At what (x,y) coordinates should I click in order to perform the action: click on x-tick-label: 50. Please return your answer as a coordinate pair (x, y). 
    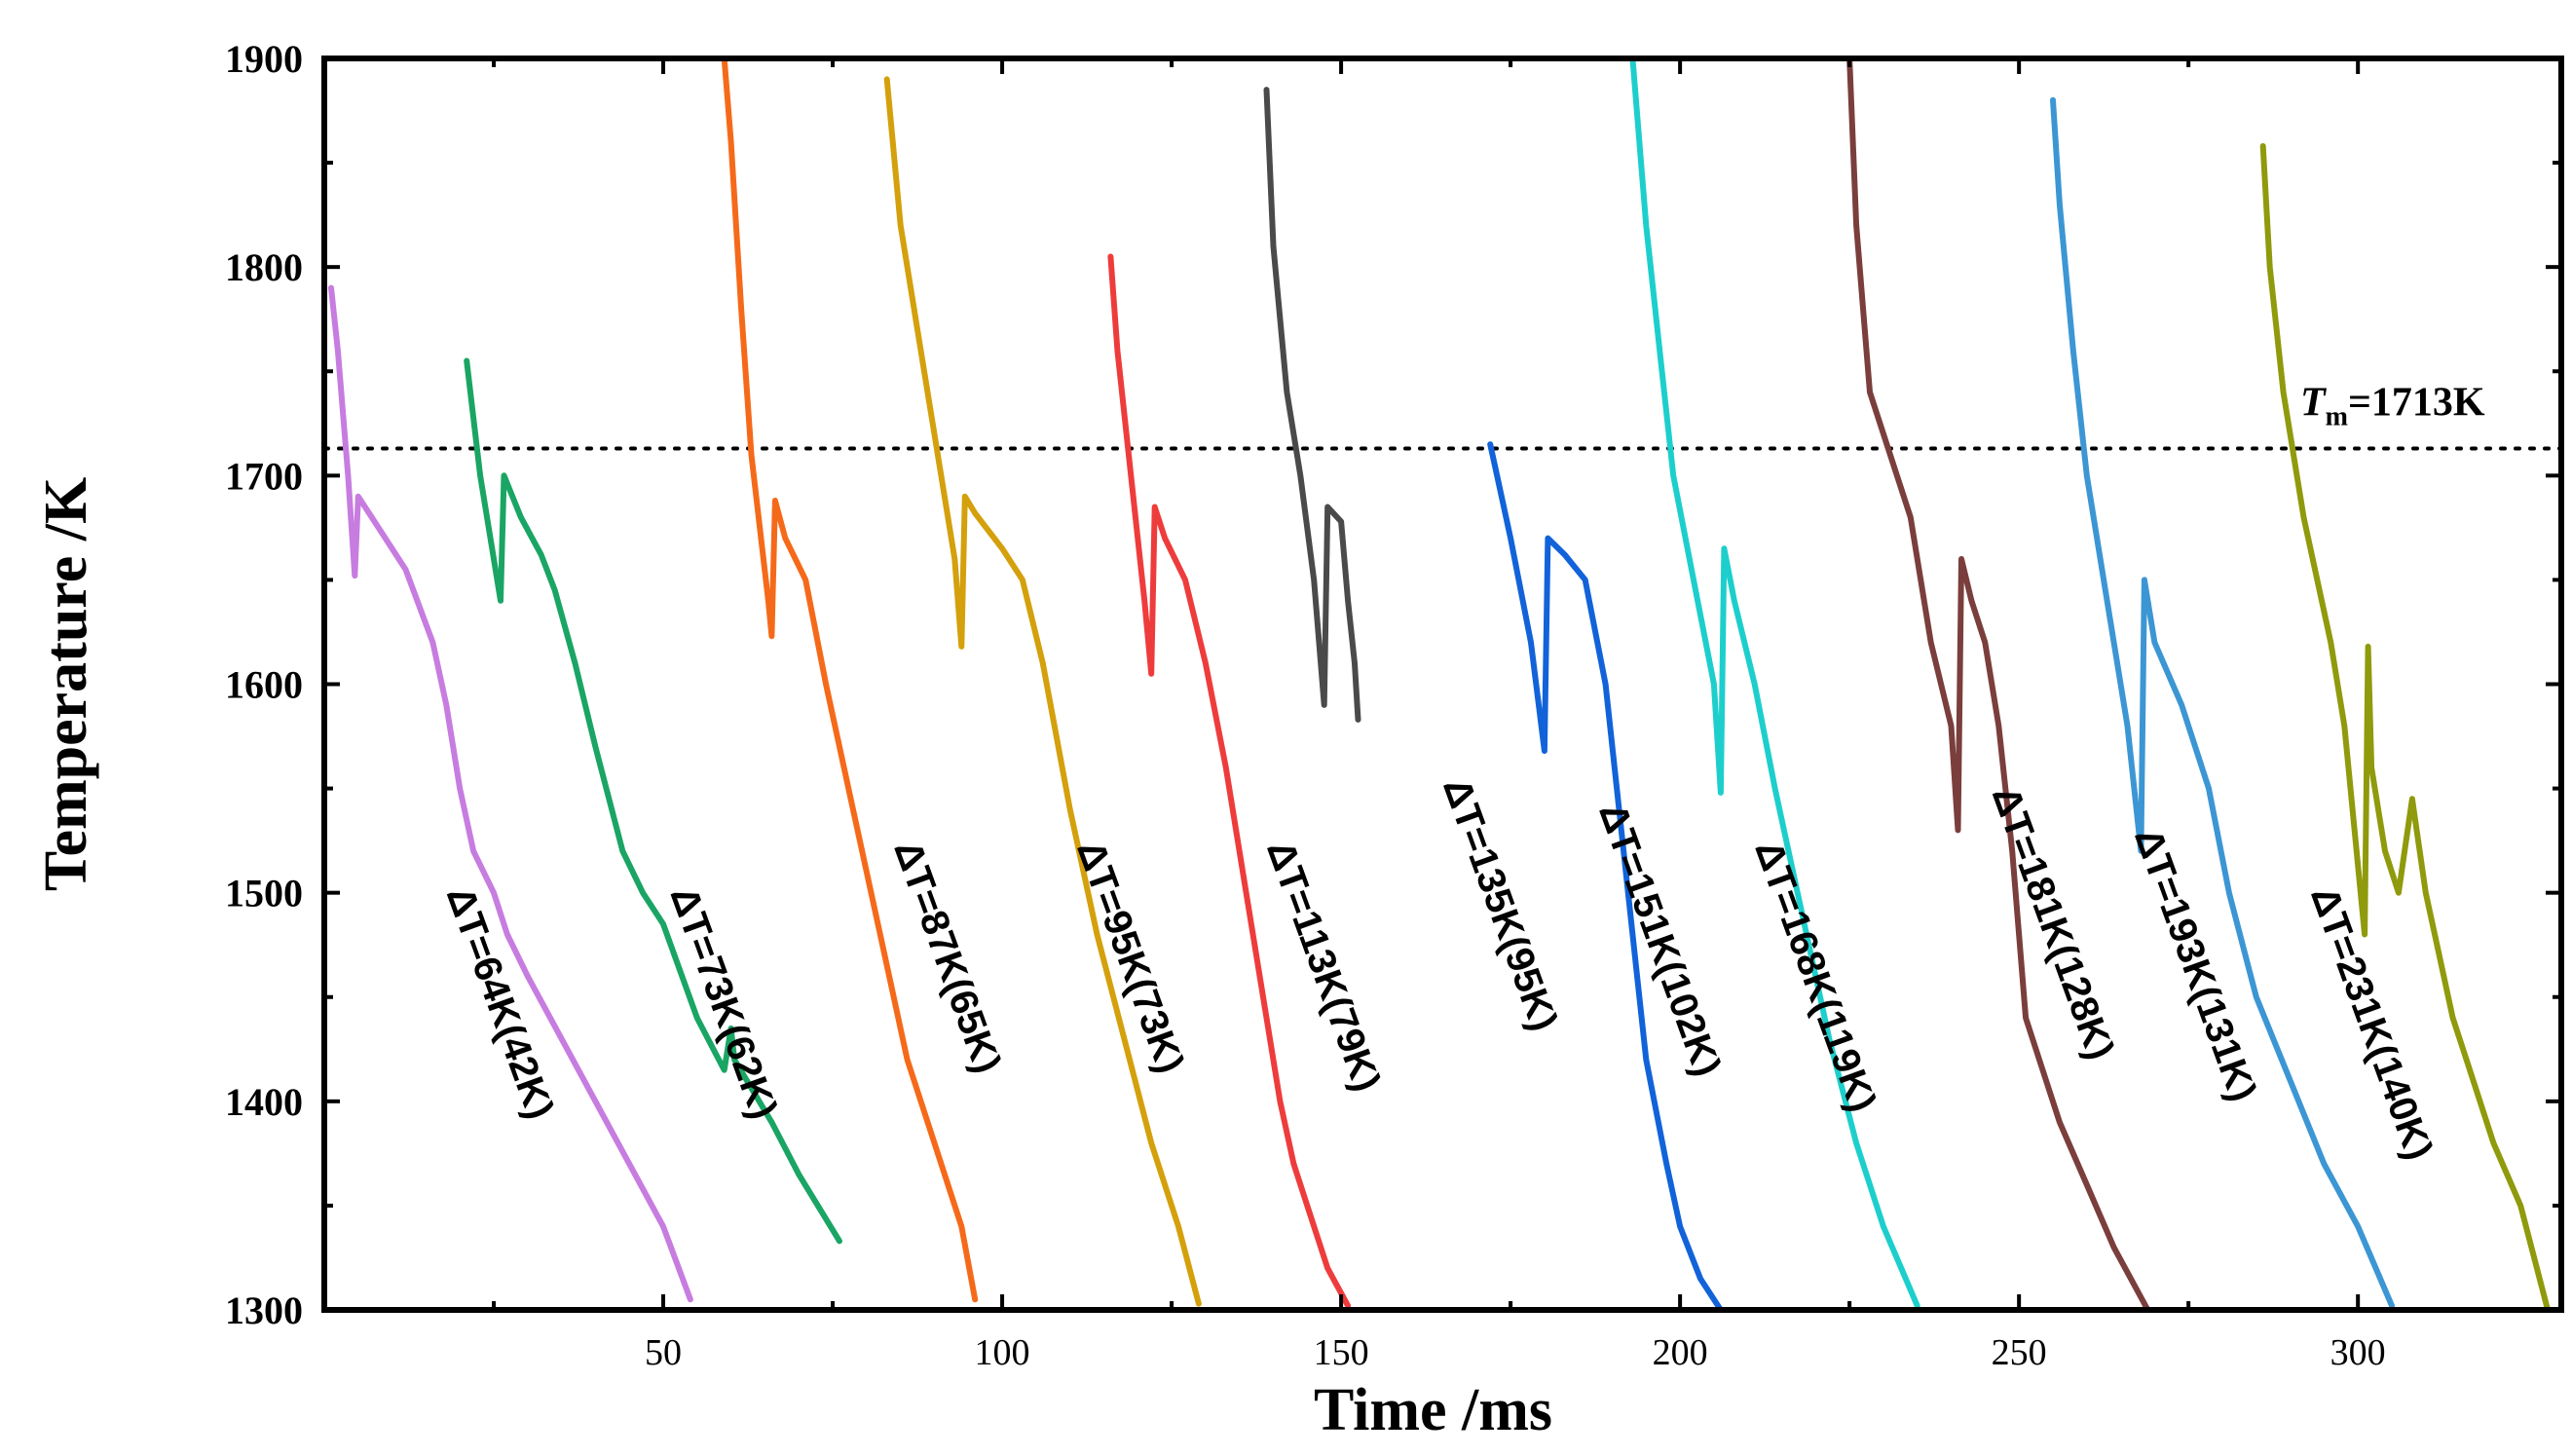
    Looking at the image, I should click on (663, 1352).